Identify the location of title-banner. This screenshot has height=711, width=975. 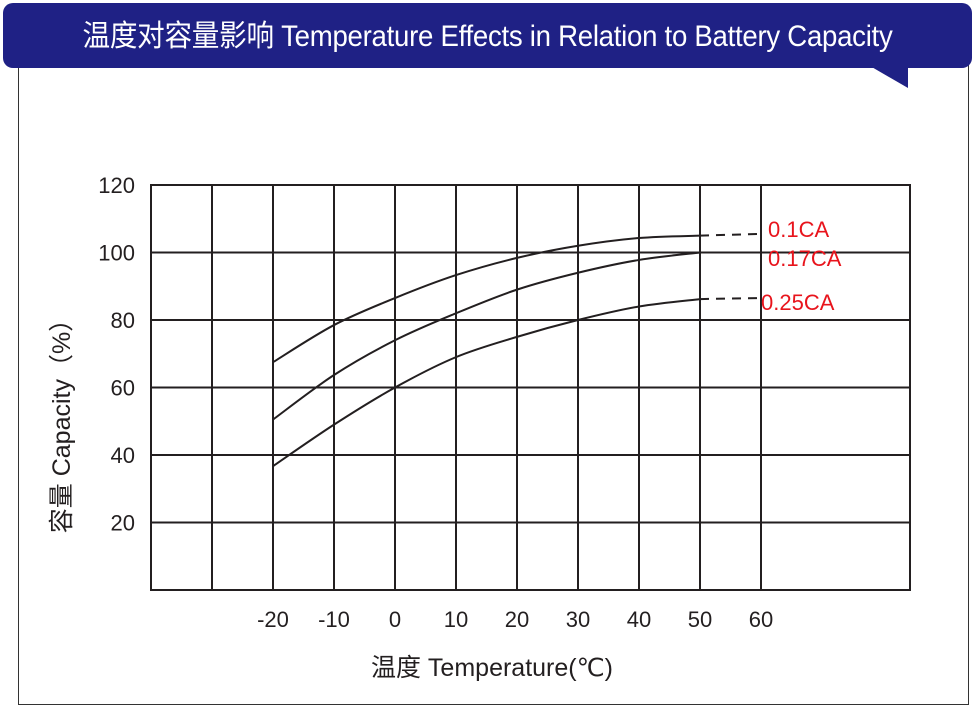
(487, 35).